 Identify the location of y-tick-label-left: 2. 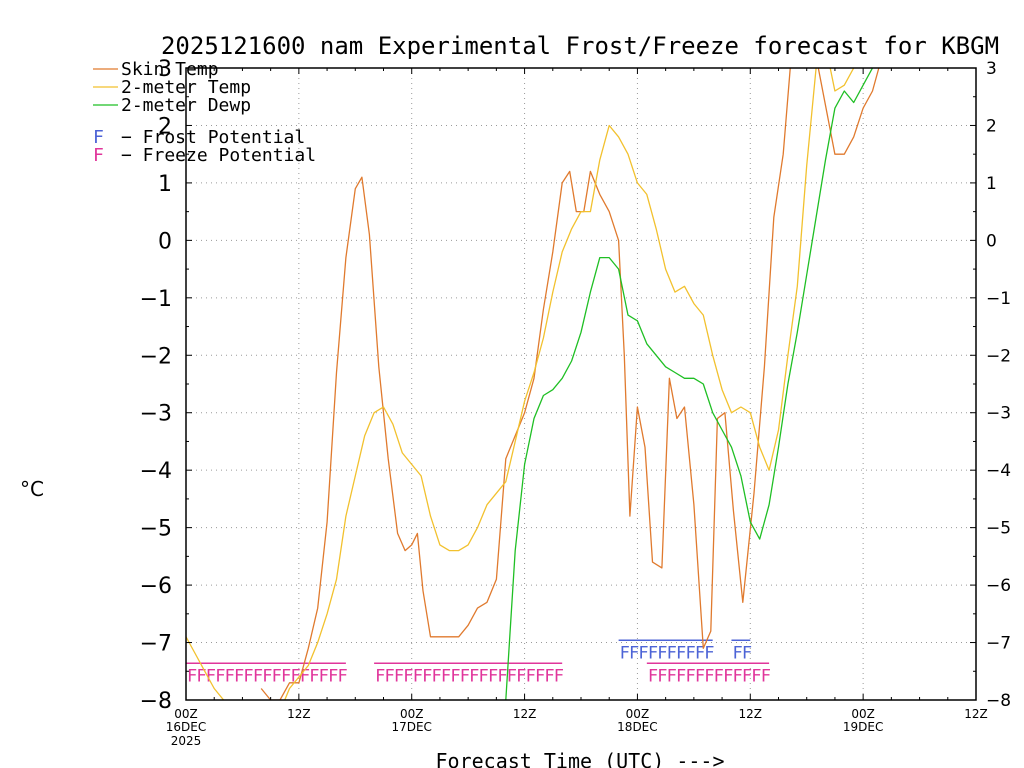
(165, 126).